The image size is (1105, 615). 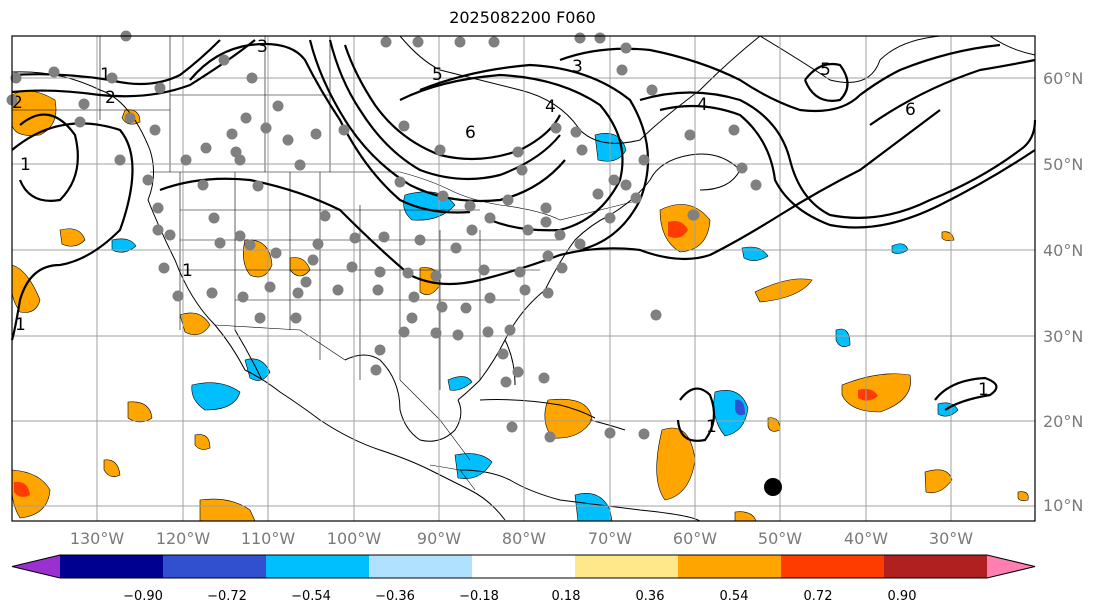 What do you see at coordinates (537, 409) in the screenshot?
I see `cuba` at bounding box center [537, 409].